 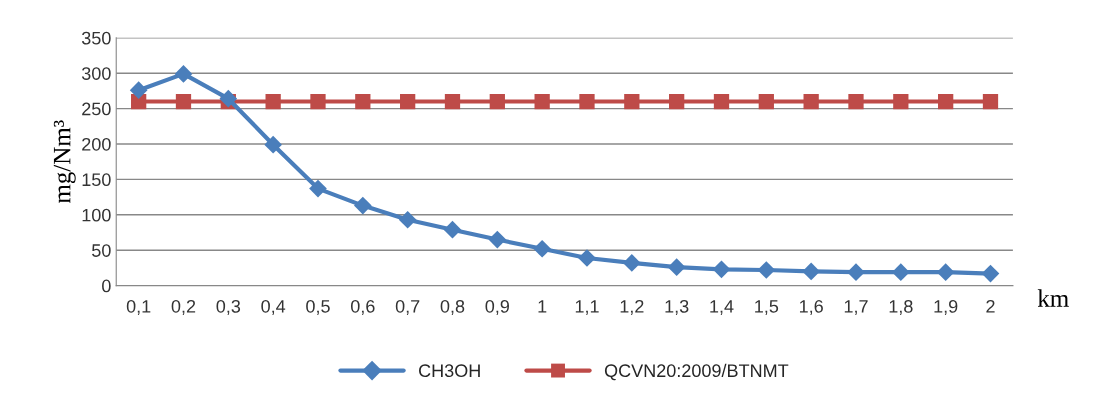 What do you see at coordinates (183, 307) in the screenshot?
I see `x-tick-label: 0,2` at bounding box center [183, 307].